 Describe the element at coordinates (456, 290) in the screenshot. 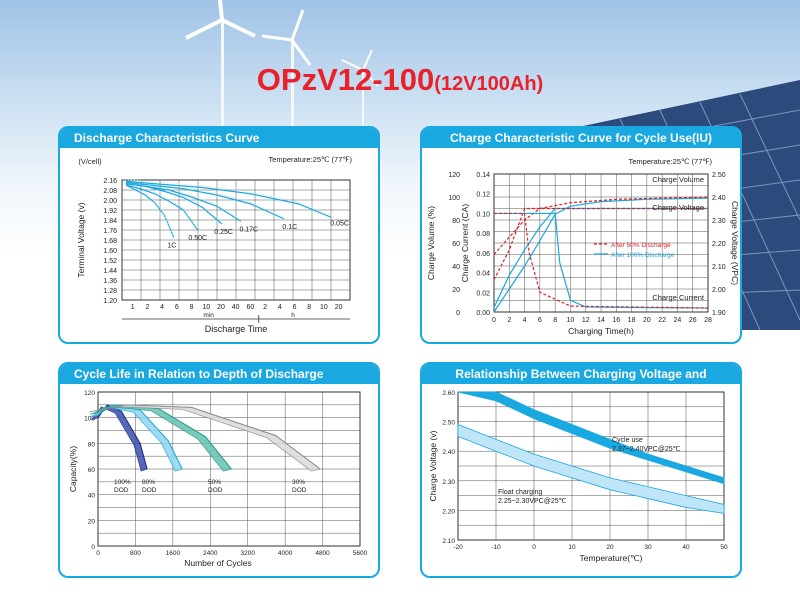

I see `charge-ytick-volume: 20` at that location.